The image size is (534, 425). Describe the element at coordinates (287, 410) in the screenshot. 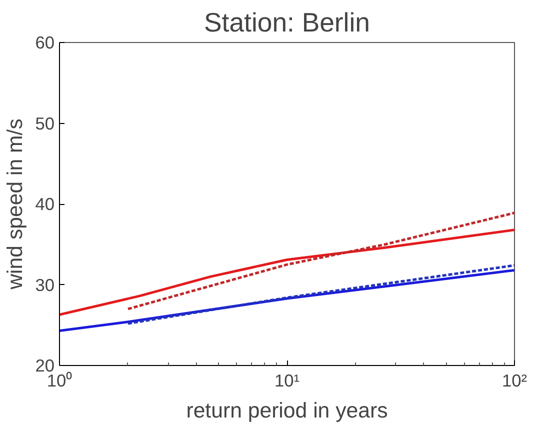

I see `x-axis-title: return period in years` at that location.